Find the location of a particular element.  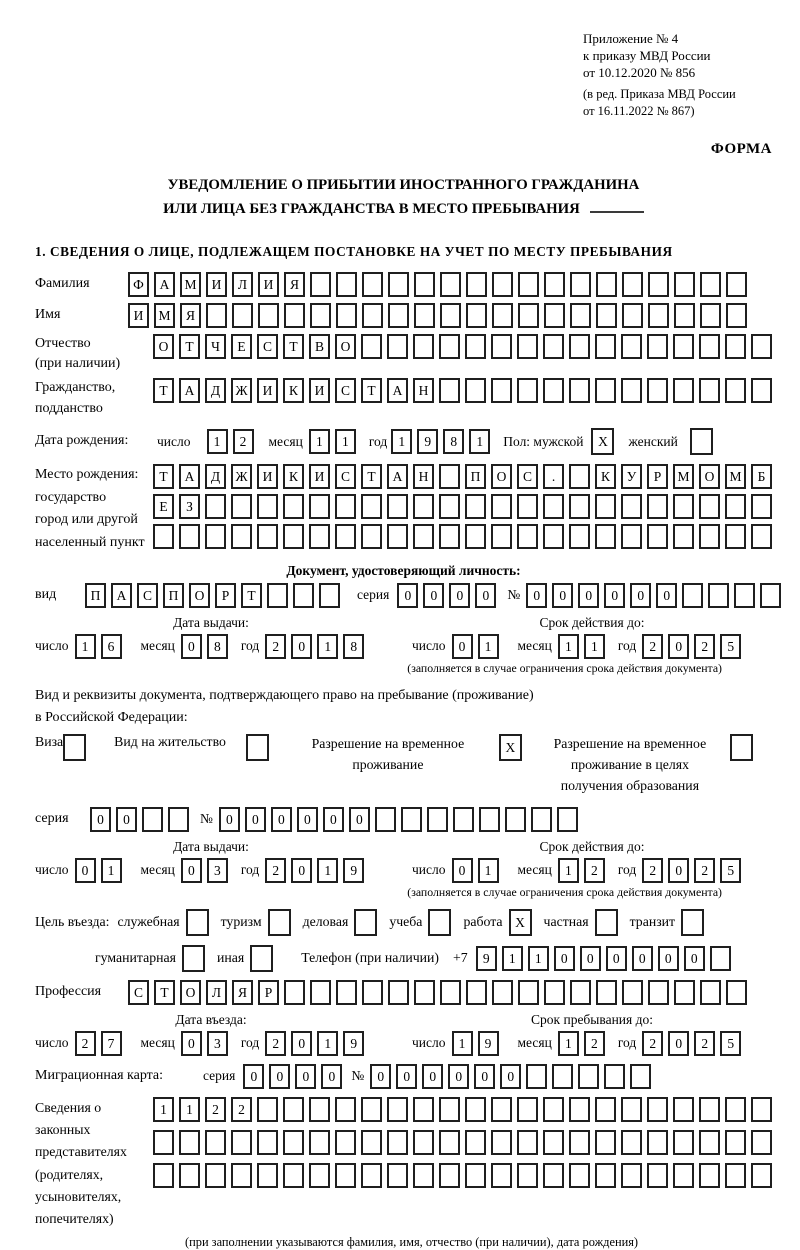

residence-permit-checkbox is located at coordinates (257, 748).